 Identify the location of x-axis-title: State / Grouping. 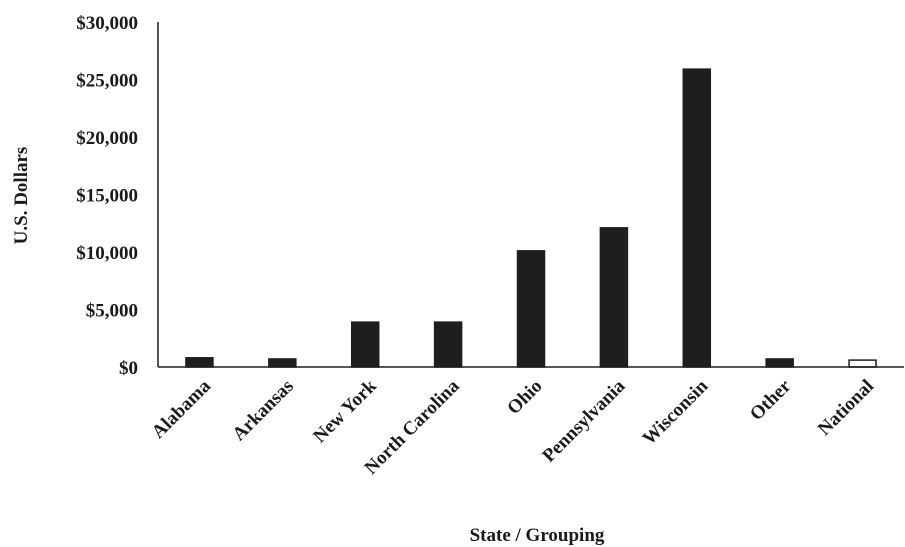
(537, 535).